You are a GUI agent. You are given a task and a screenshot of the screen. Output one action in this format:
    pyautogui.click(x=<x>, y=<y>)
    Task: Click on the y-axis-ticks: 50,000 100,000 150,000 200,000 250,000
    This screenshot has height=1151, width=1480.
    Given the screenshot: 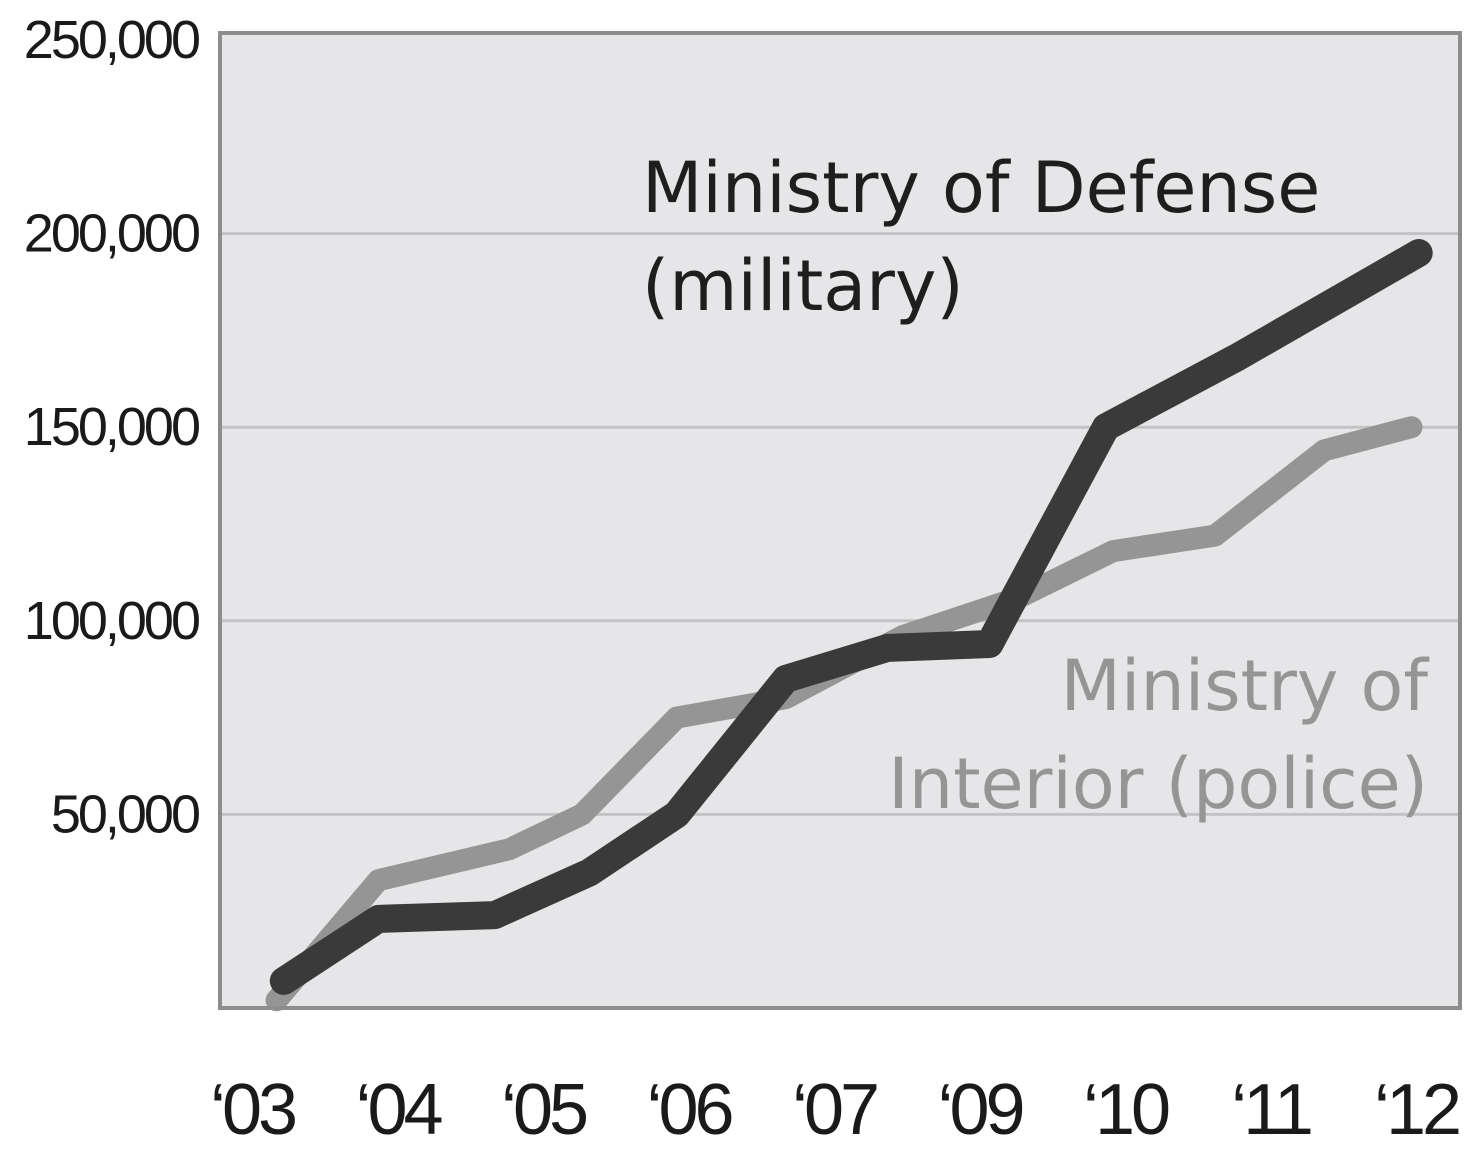 What is the action you would take?
    pyautogui.click(x=113, y=427)
    